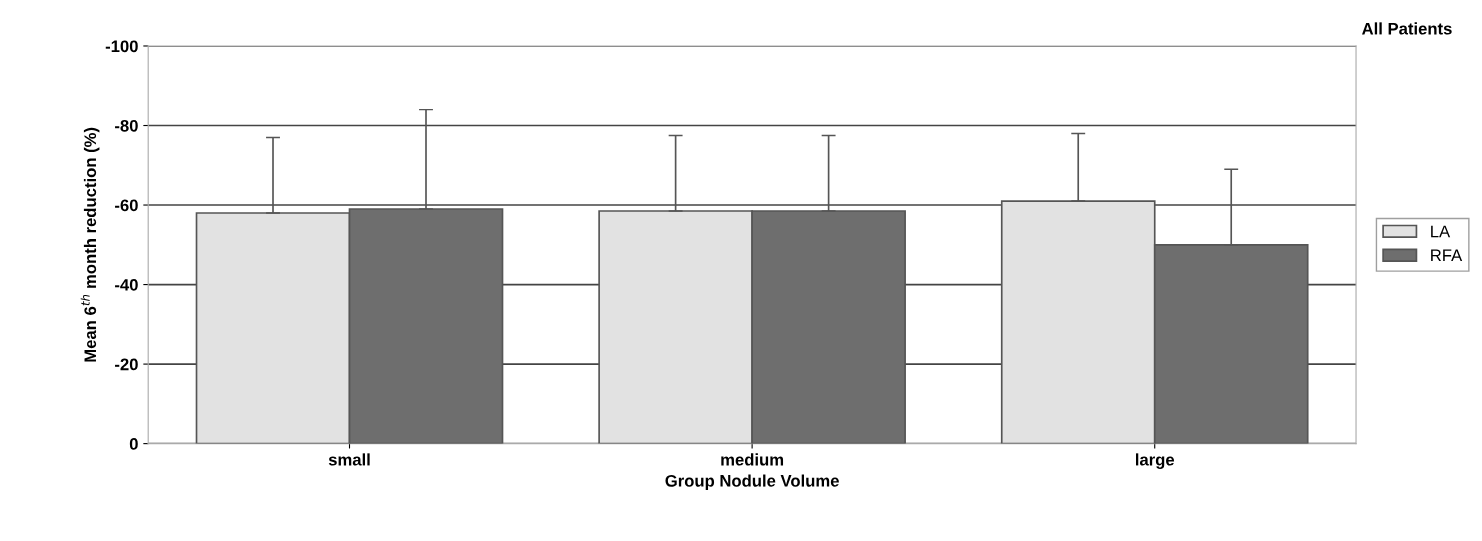 The width and height of the screenshot is (1482, 541). I want to click on y-tick-label: -40, so click(126, 284).